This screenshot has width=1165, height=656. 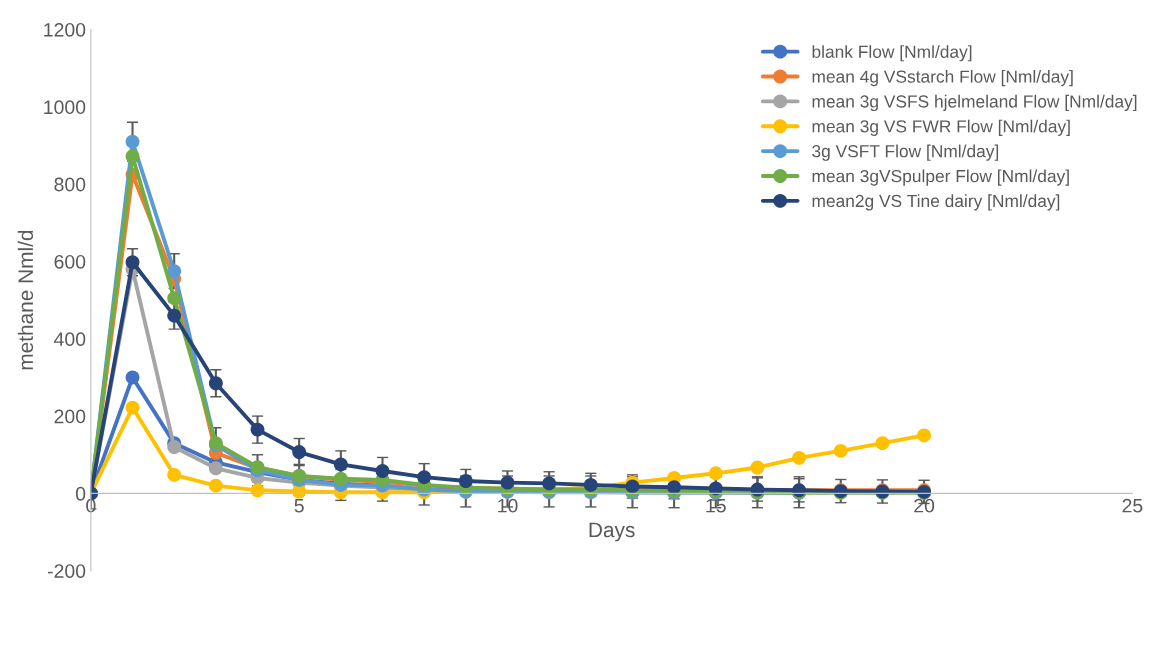 What do you see at coordinates (25, 300) in the screenshot?
I see `y-axis-title: methane Nml/d` at bounding box center [25, 300].